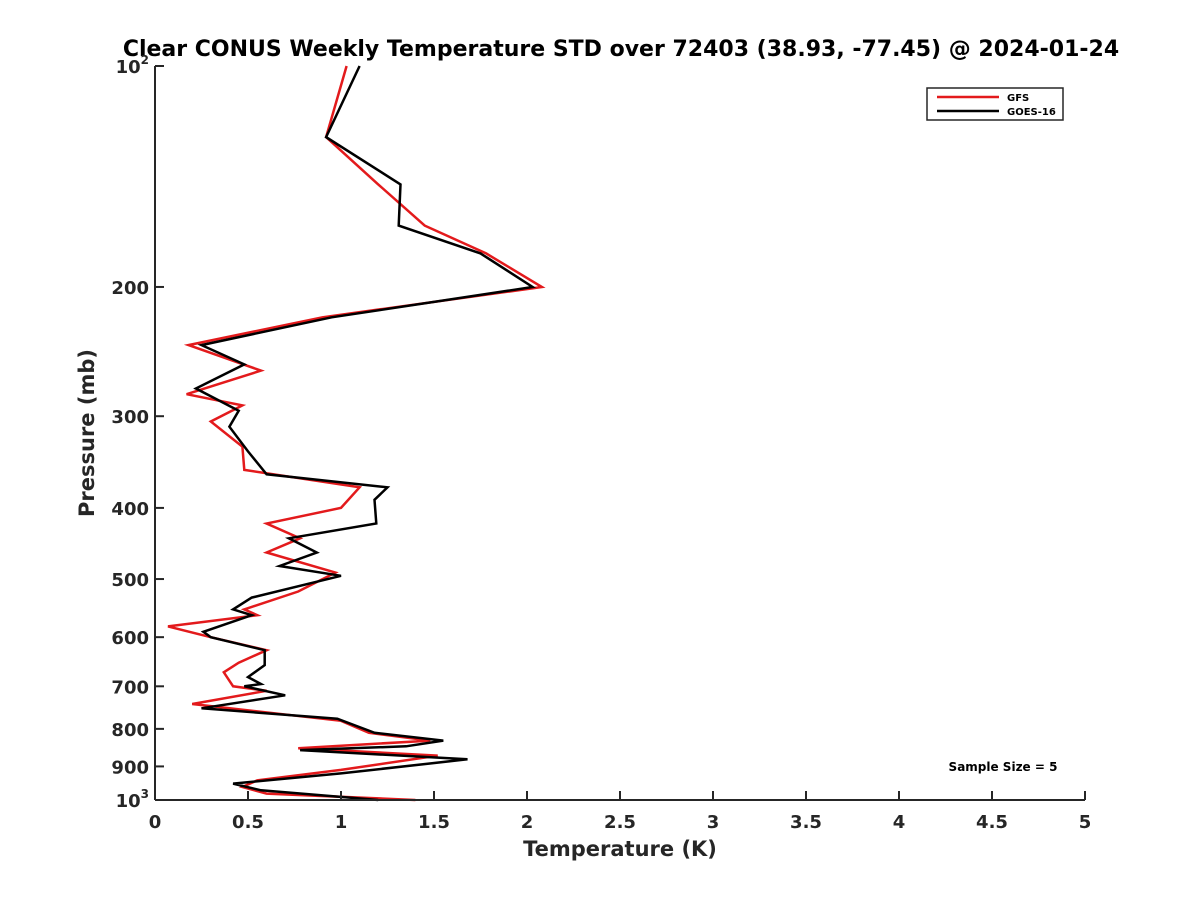  I want to click on y-tick-label: 700, so click(130, 687).